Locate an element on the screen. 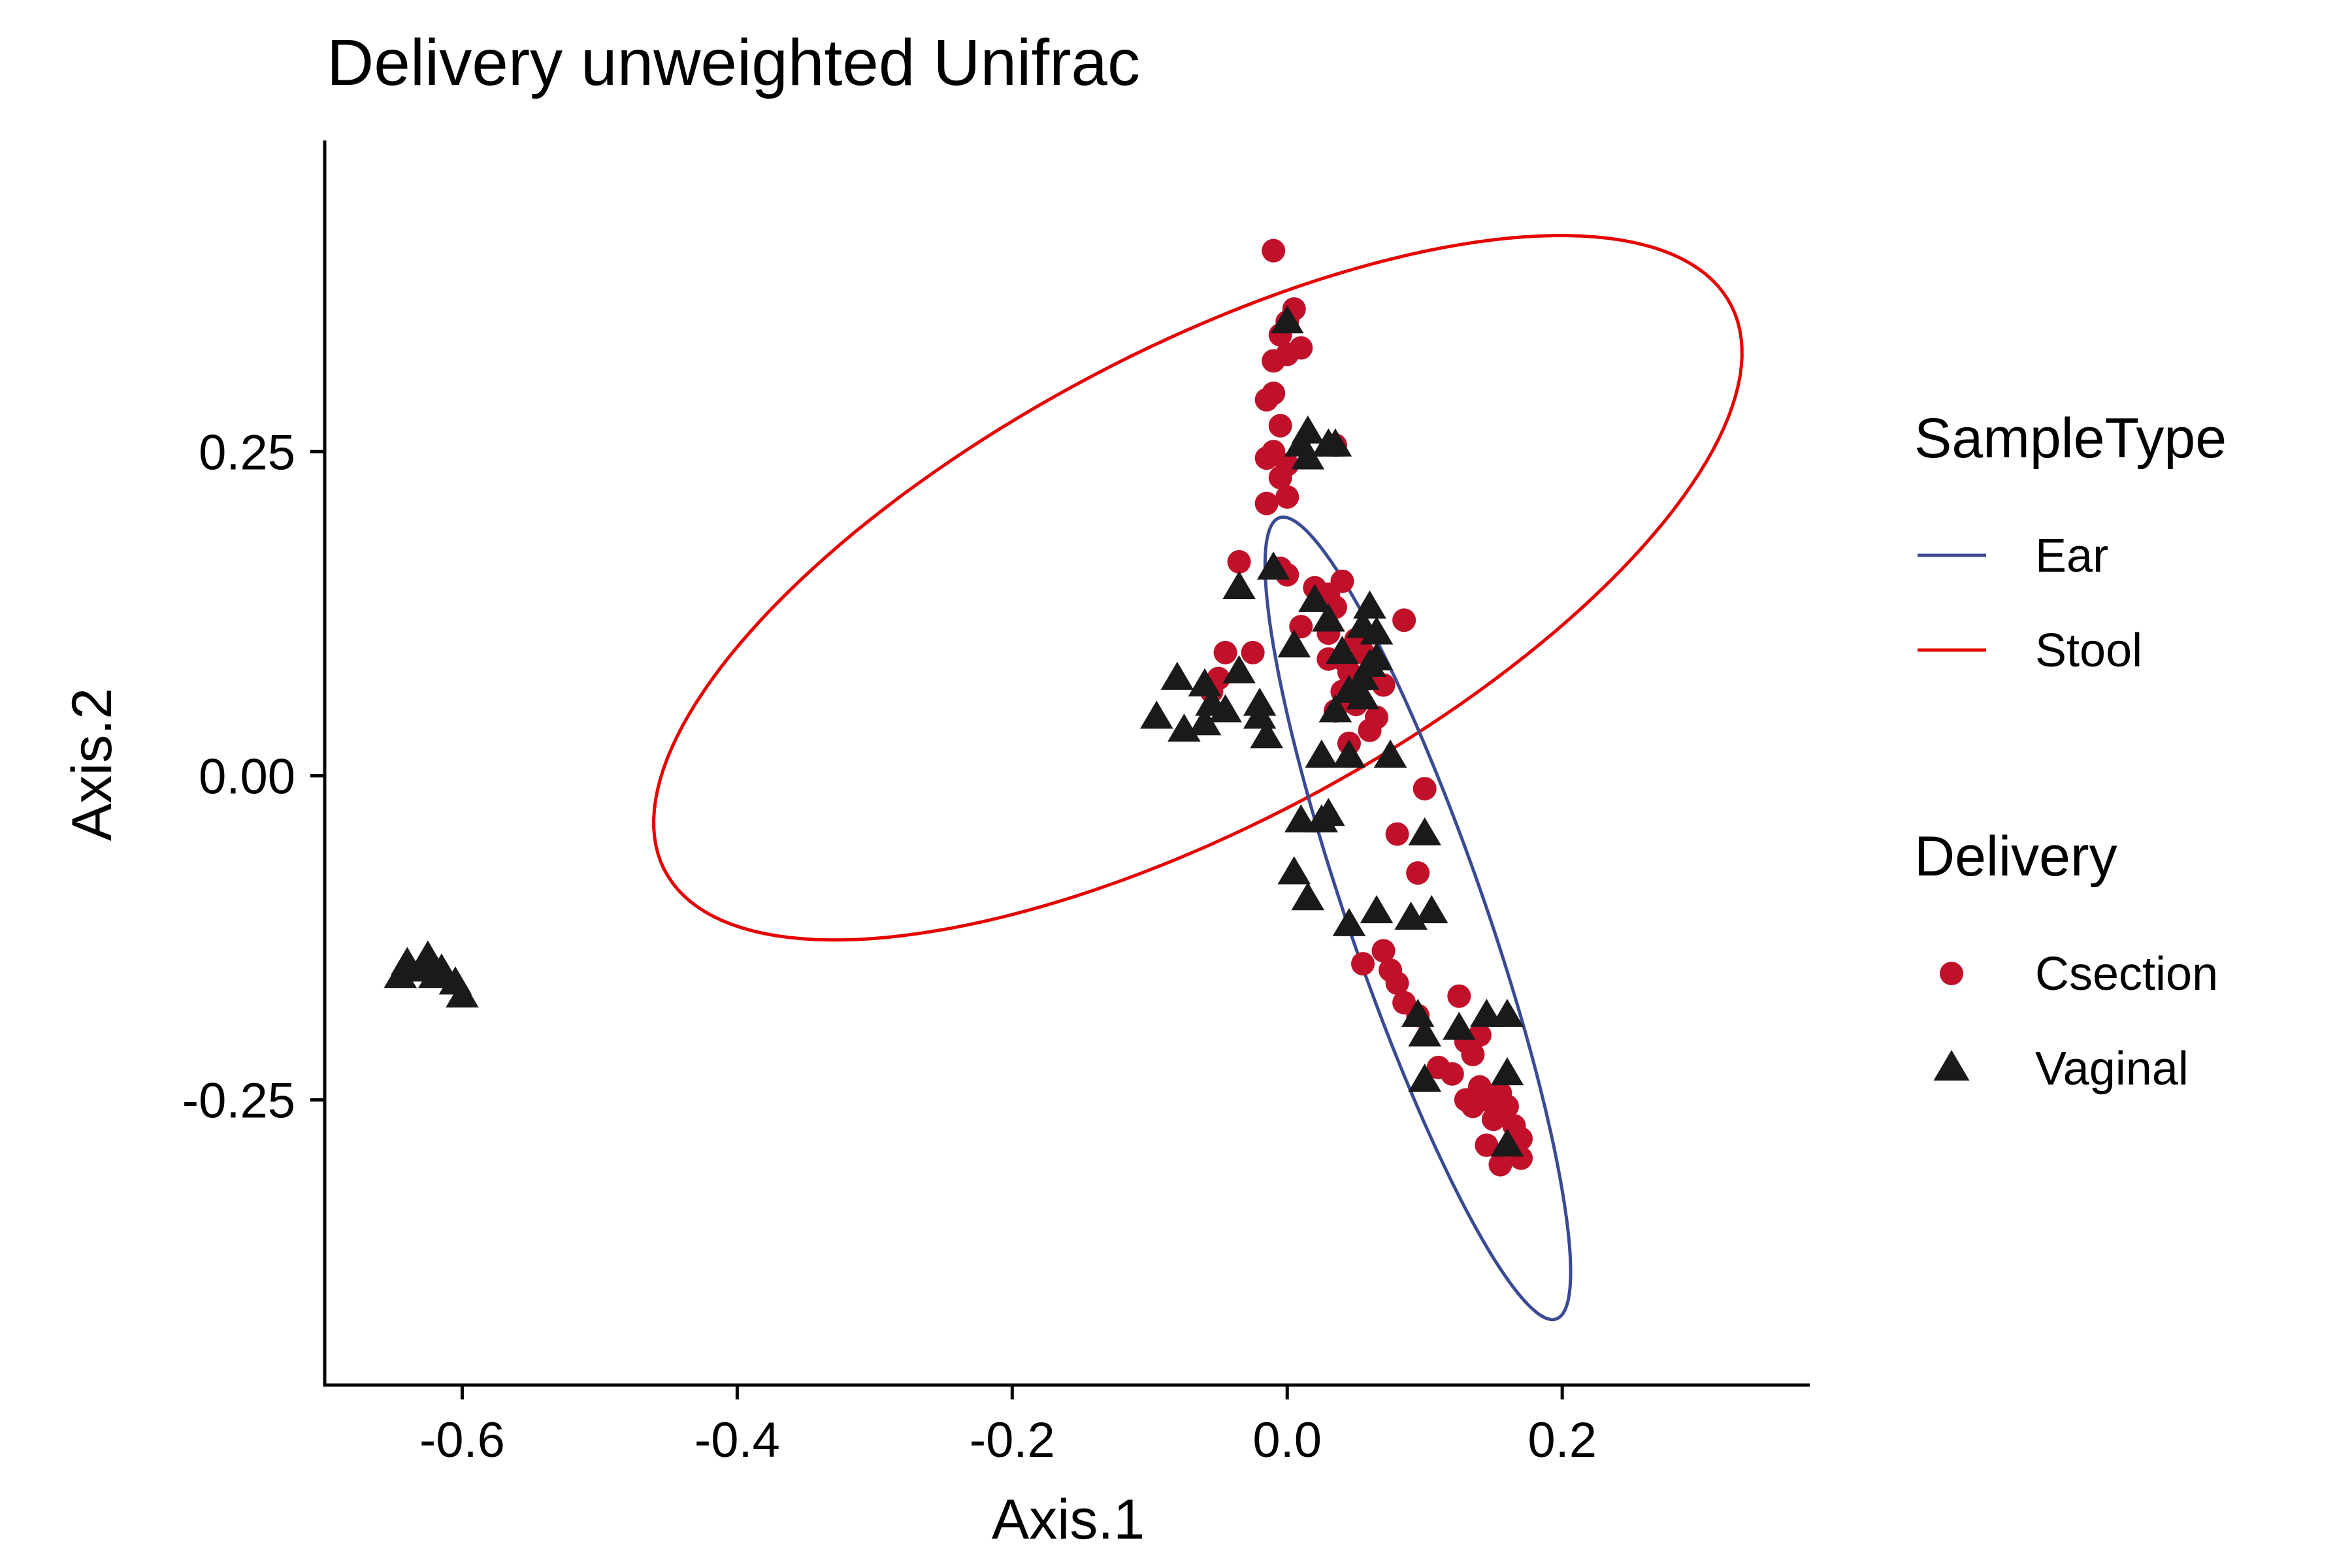 The image size is (2352, 1568). x-tick-label: -0.6 is located at coordinates (462, 1440).